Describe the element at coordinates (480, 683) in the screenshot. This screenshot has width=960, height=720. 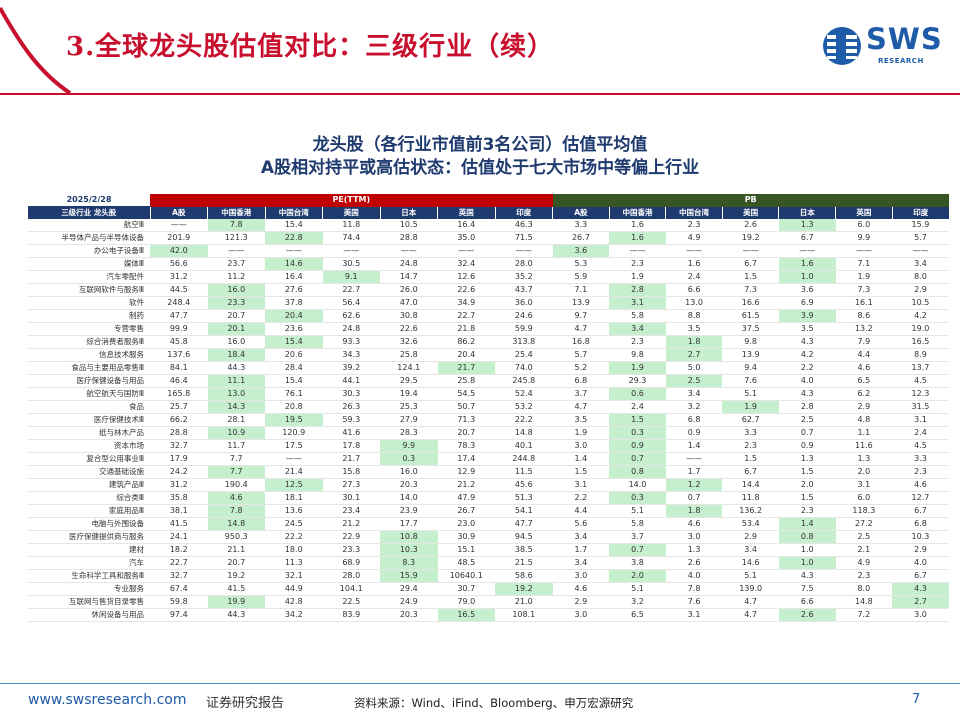
I see `footer-divider` at that location.